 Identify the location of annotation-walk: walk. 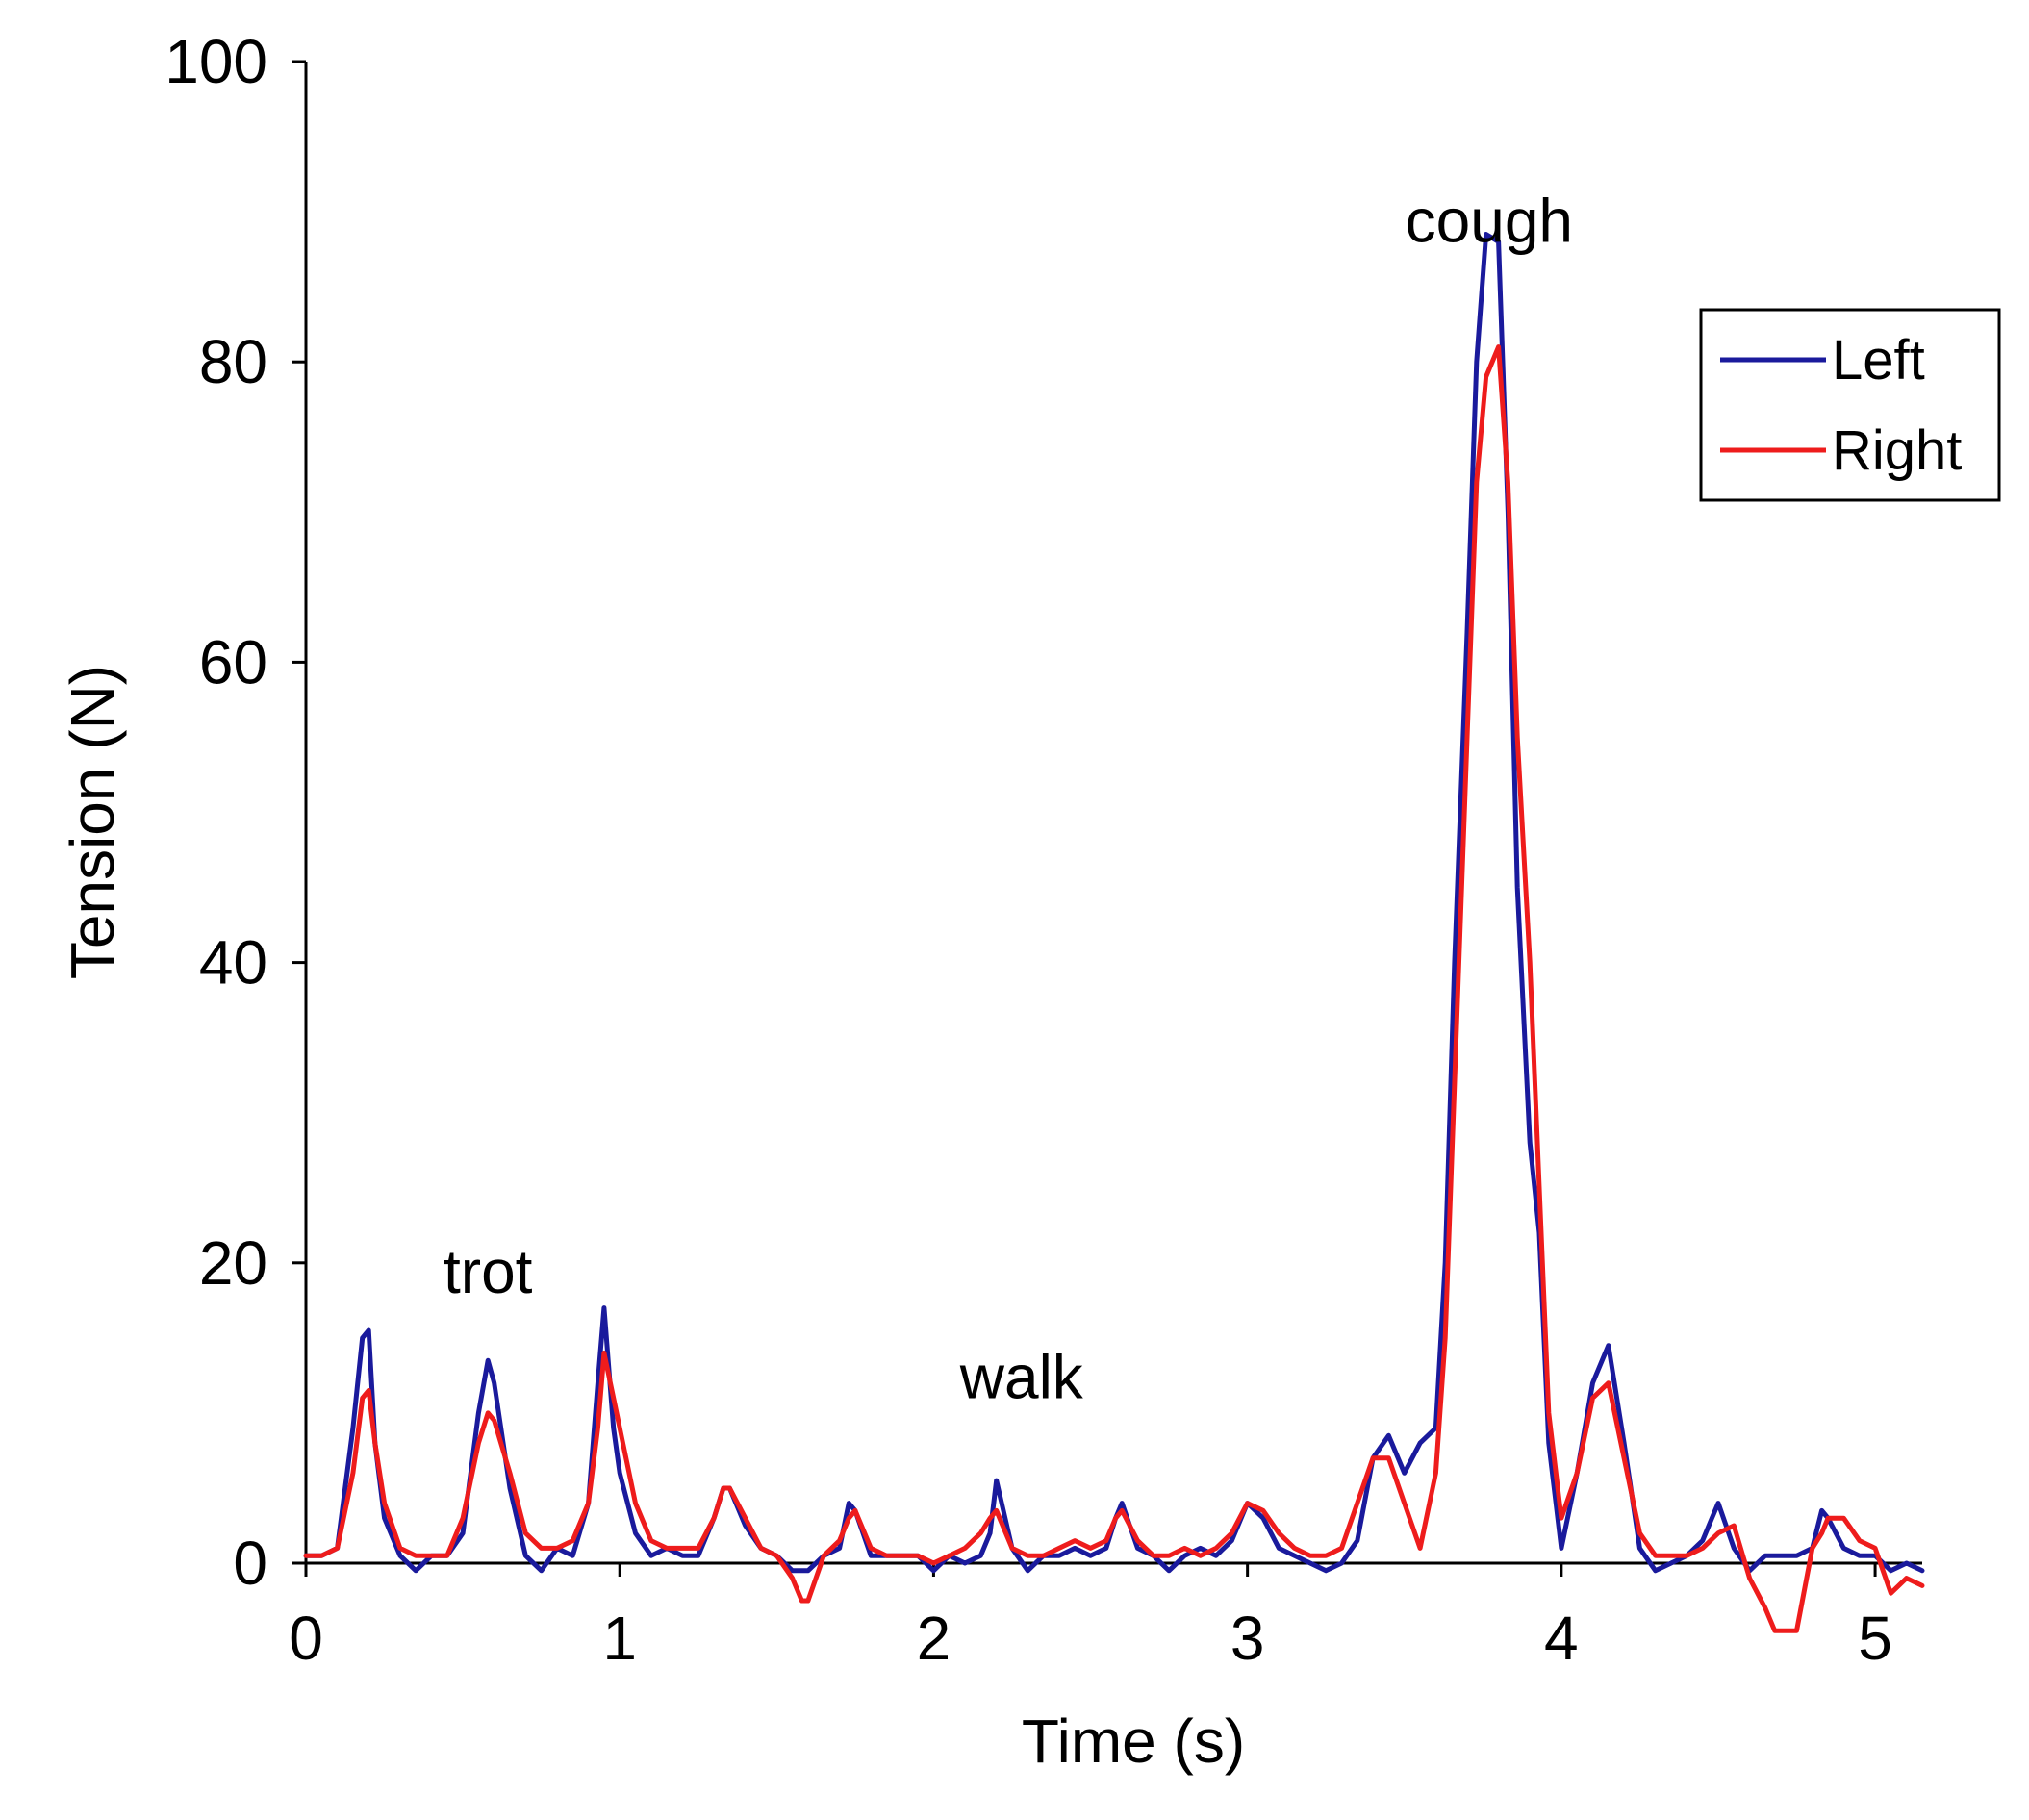
(1022, 1377).